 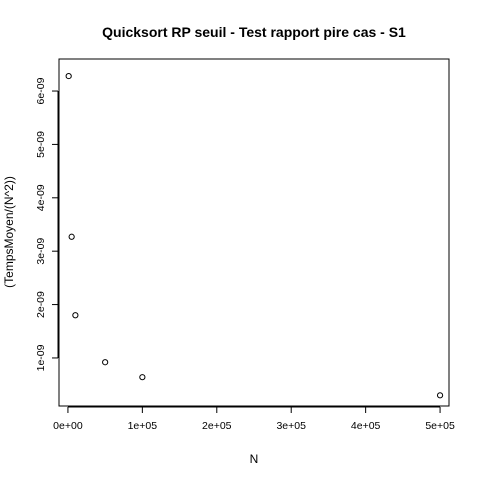 I want to click on x-tick-label: 5e+05, so click(x=440, y=426).